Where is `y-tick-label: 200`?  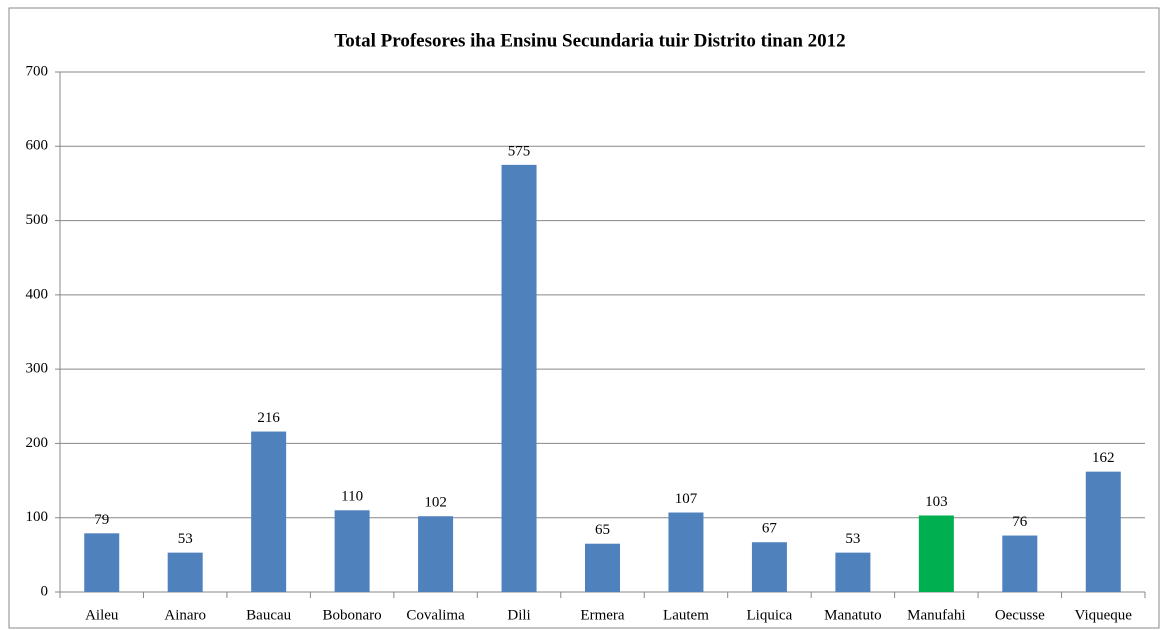 y-tick-label: 200 is located at coordinates (37, 443).